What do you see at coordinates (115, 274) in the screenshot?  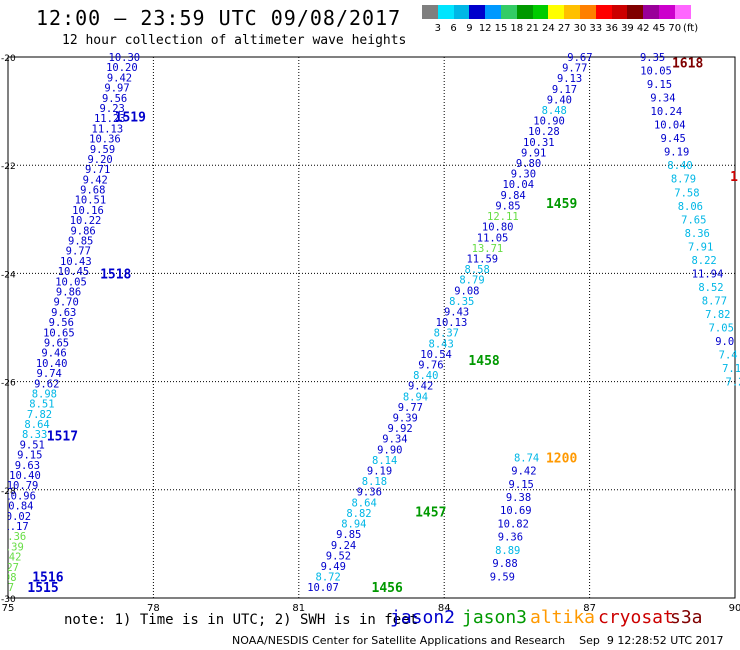 I see `pass-time-label: 1518` at bounding box center [115, 274].